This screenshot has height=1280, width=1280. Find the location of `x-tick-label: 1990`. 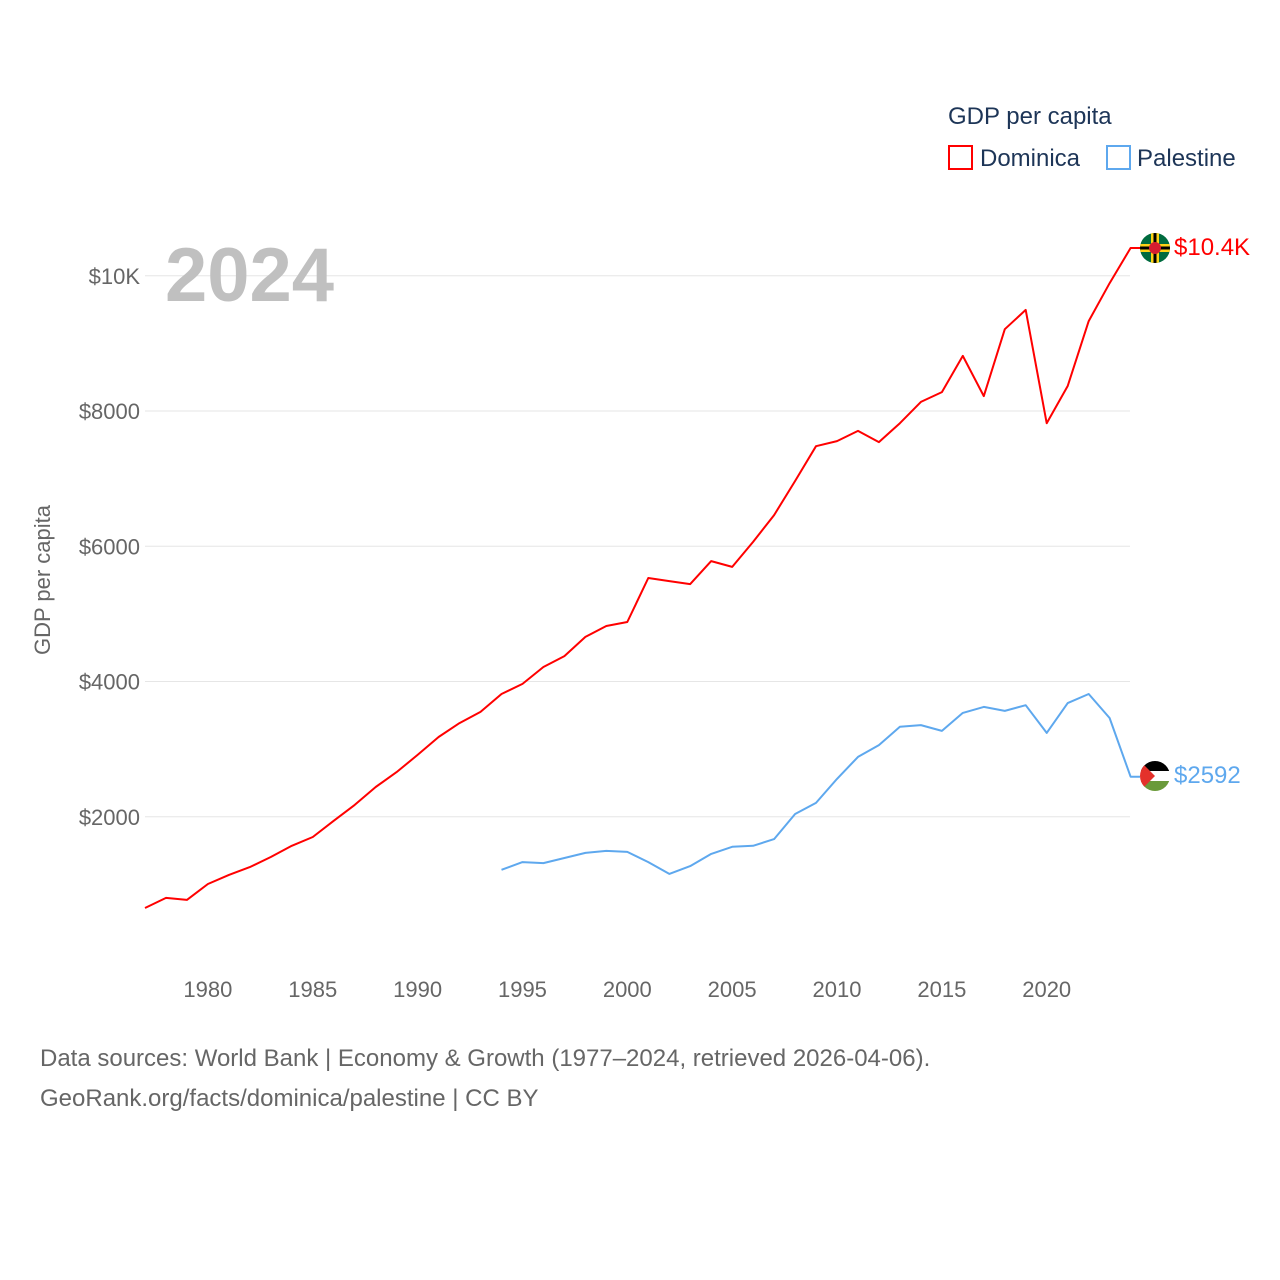

x-tick-label: 1990 is located at coordinates (417, 989).